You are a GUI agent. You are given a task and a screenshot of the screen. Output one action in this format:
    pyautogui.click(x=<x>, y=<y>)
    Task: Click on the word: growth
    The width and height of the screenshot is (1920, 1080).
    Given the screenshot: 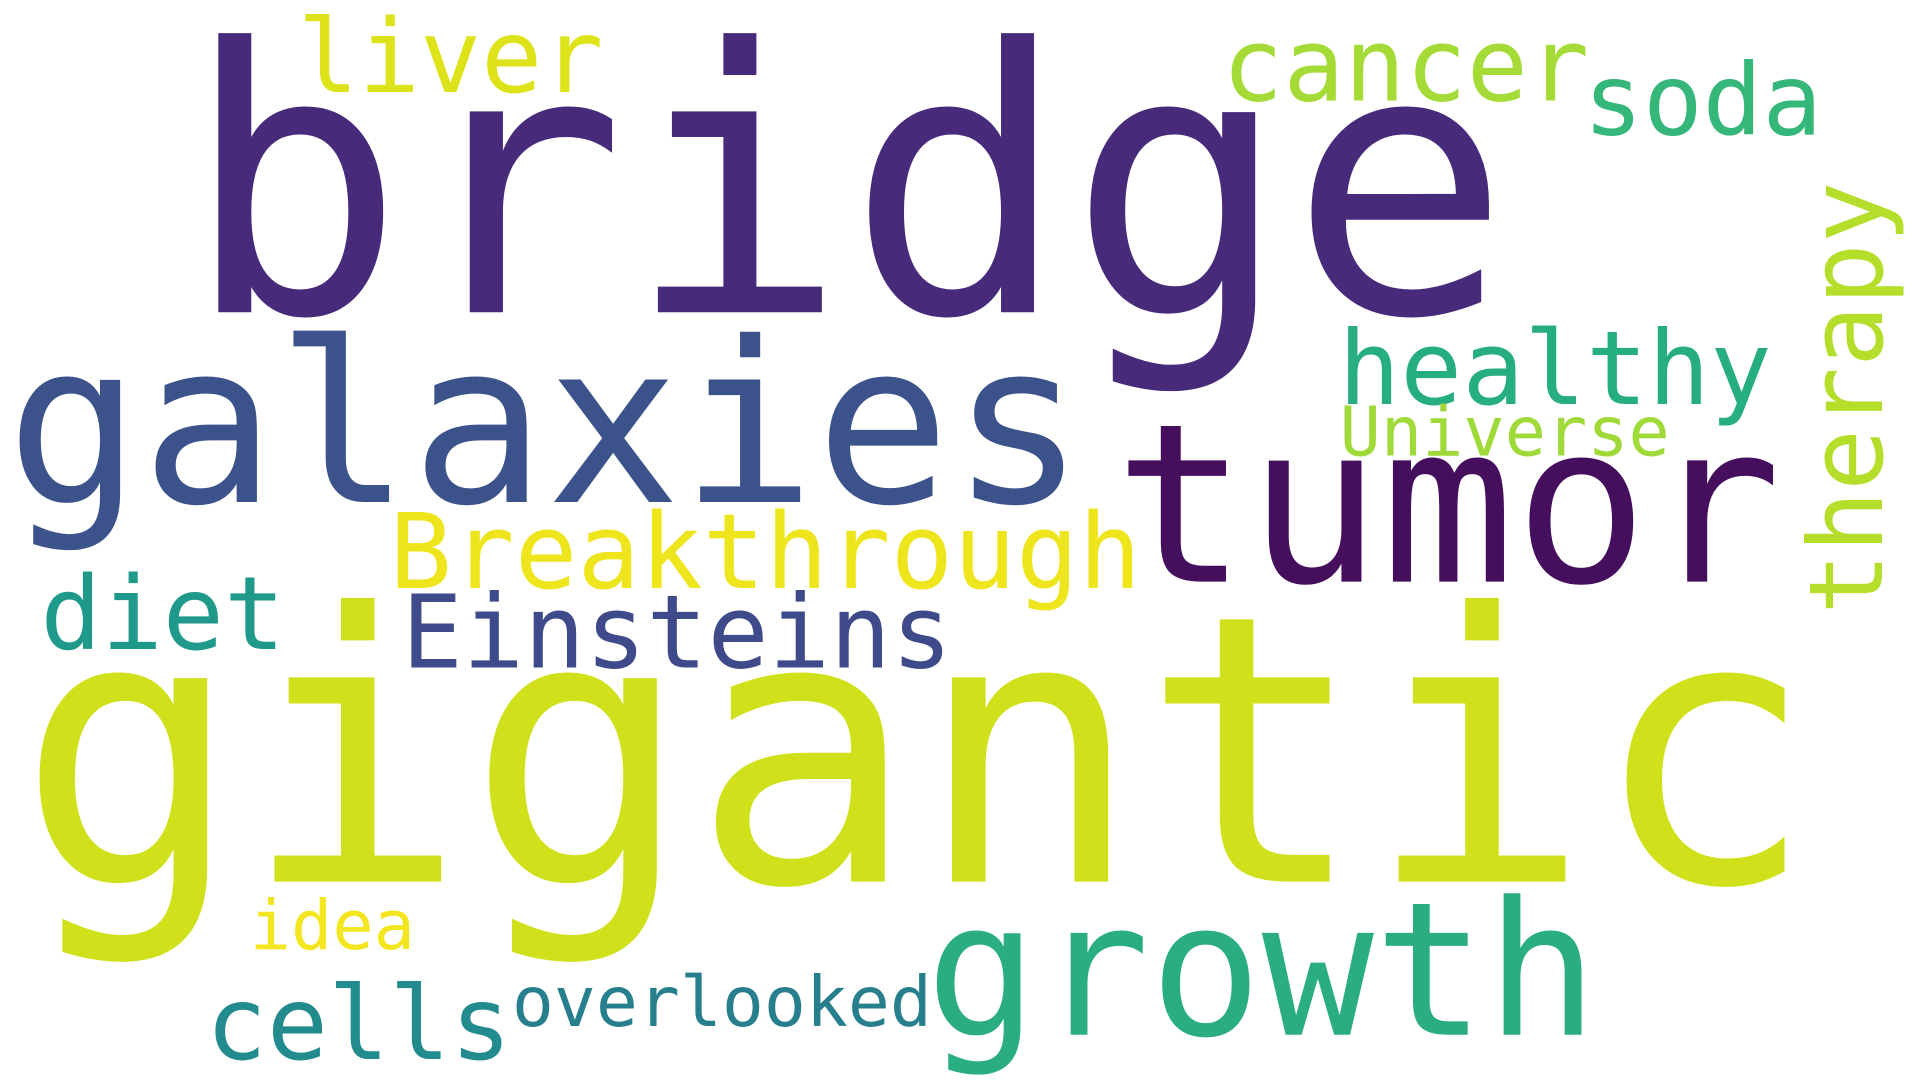 What is the action you would take?
    pyautogui.click(x=1262, y=970)
    